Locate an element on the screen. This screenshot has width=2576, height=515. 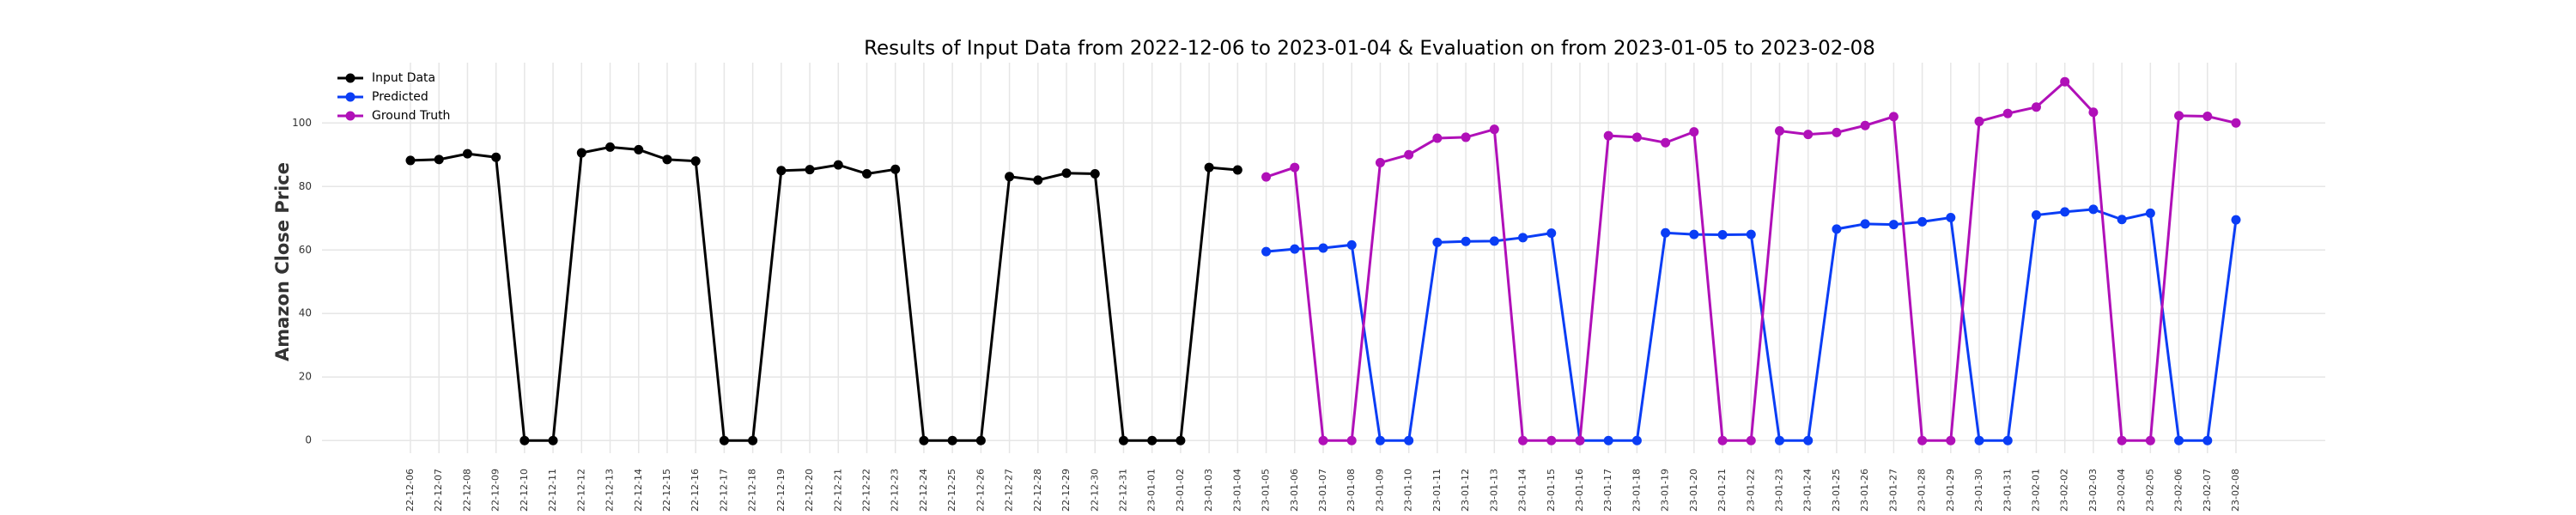
y-tick-label: 80 is located at coordinates (305, 186).